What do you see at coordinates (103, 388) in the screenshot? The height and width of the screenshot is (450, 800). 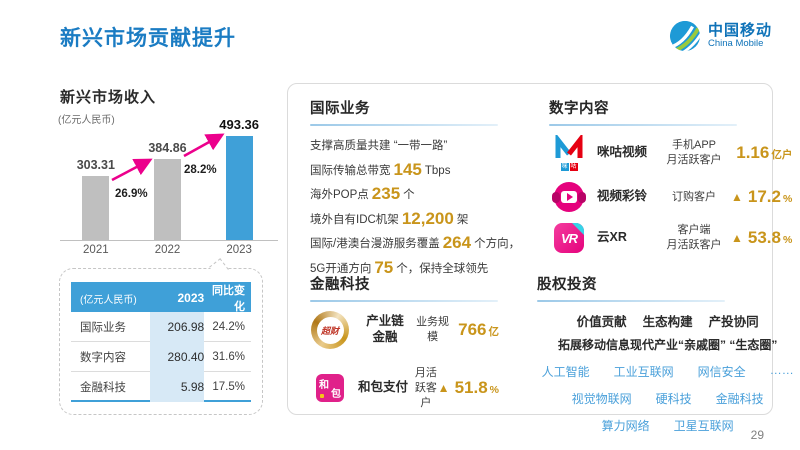 I see `row-label: 金融科技` at bounding box center [103, 388].